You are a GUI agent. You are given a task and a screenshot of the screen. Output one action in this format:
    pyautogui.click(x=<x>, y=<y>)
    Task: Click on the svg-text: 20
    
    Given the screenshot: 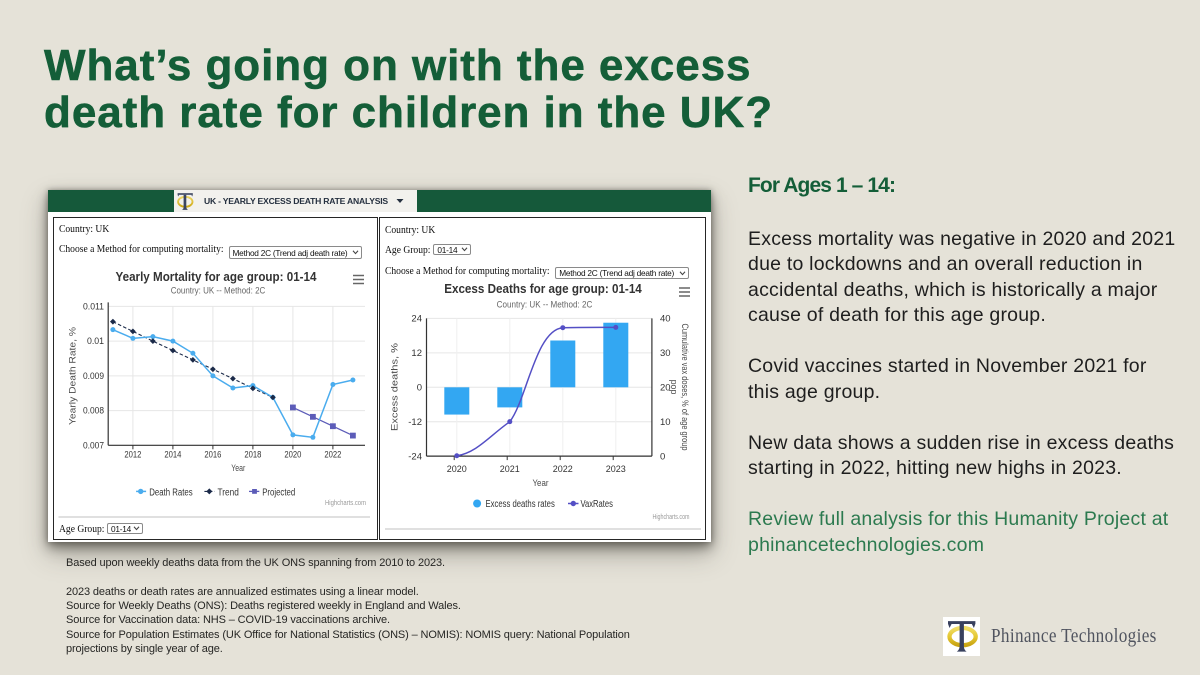 What is the action you would take?
    pyautogui.click(x=665, y=387)
    